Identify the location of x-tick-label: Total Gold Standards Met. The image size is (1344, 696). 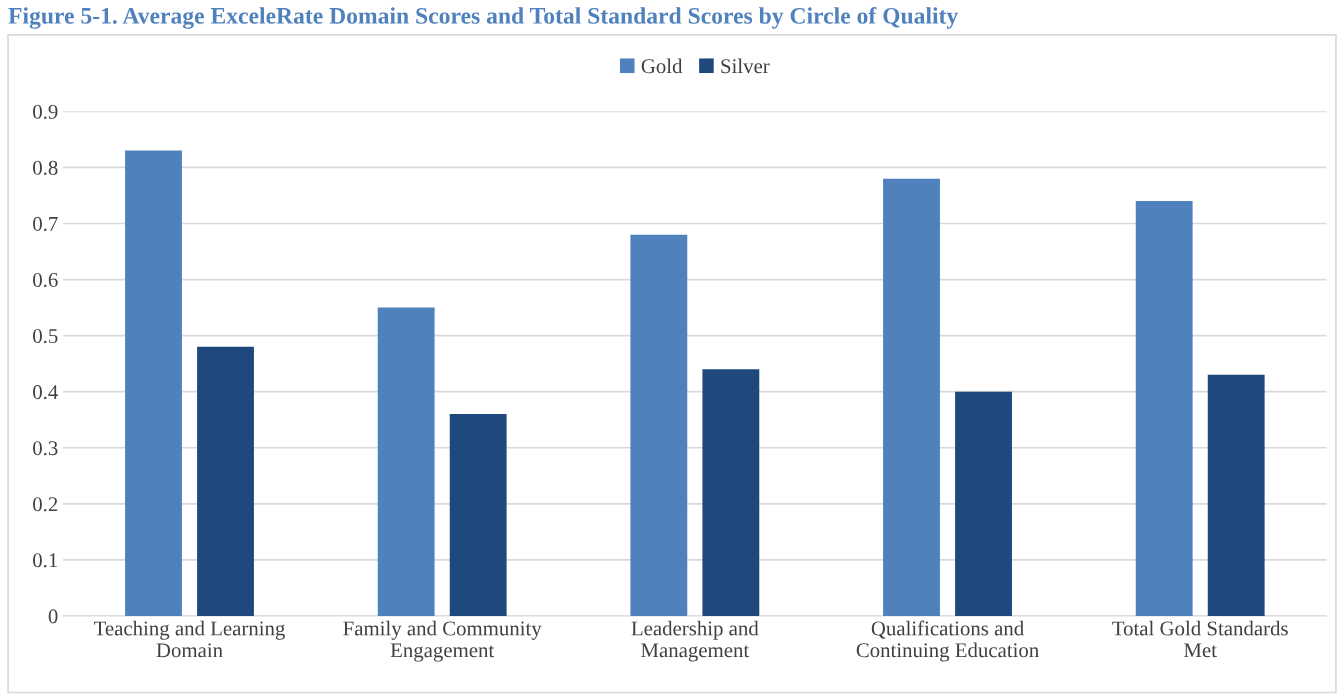
(1200, 639).